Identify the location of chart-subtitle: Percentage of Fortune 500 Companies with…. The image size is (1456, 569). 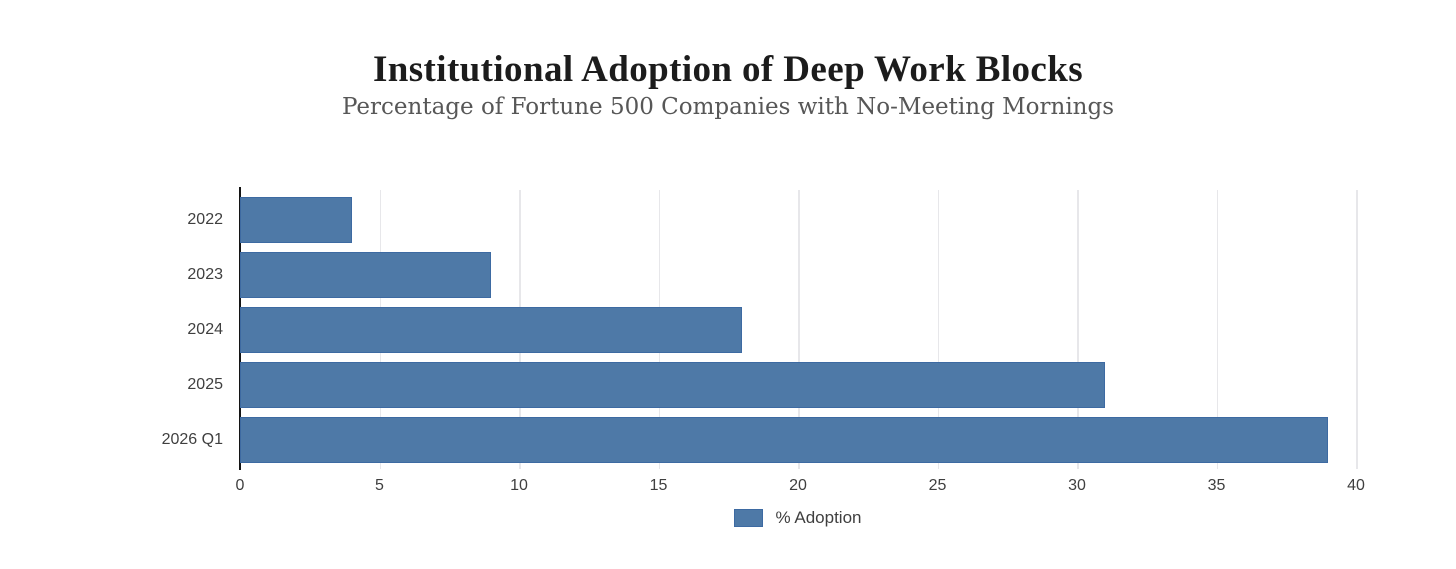
(728, 107).